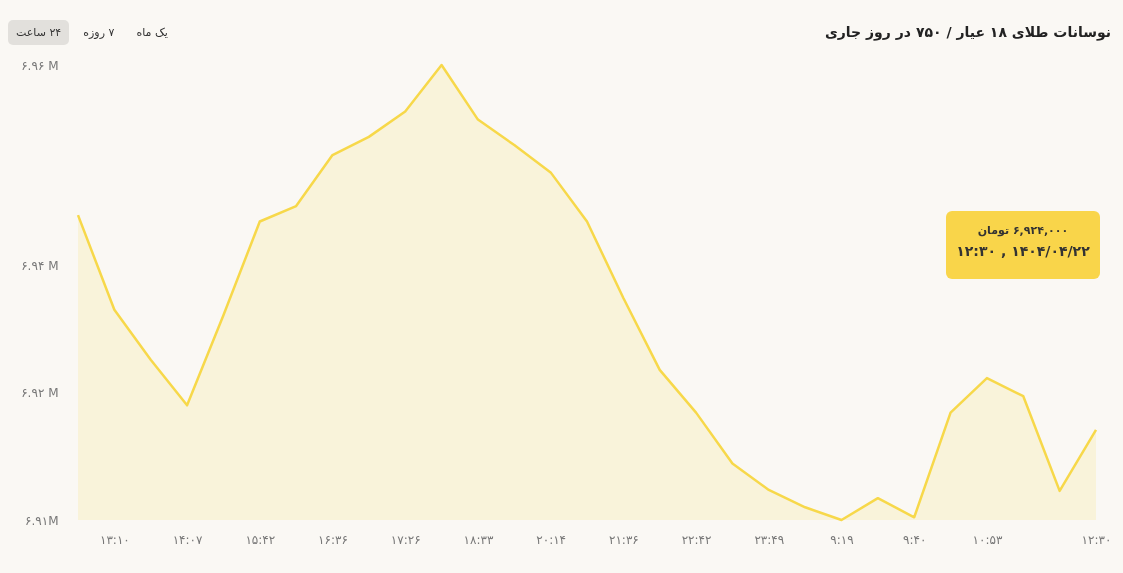 Image resolution: width=1123 pixels, height=573 pixels. What do you see at coordinates (260, 539) in the screenshot?
I see `x-tick-label: ۱۵:۴۲` at bounding box center [260, 539].